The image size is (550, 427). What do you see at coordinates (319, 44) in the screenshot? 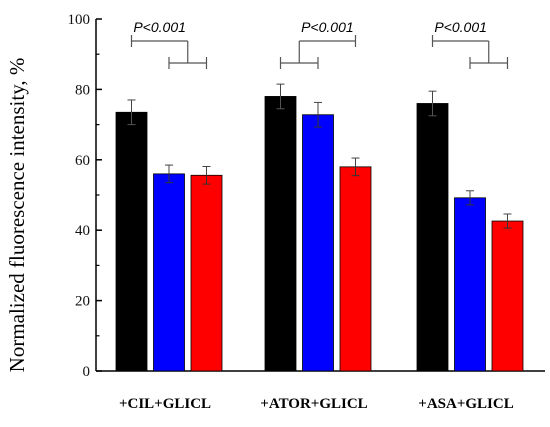
I see `significance-brackets: P<0.001 P<0.001 P<0.001` at bounding box center [319, 44].